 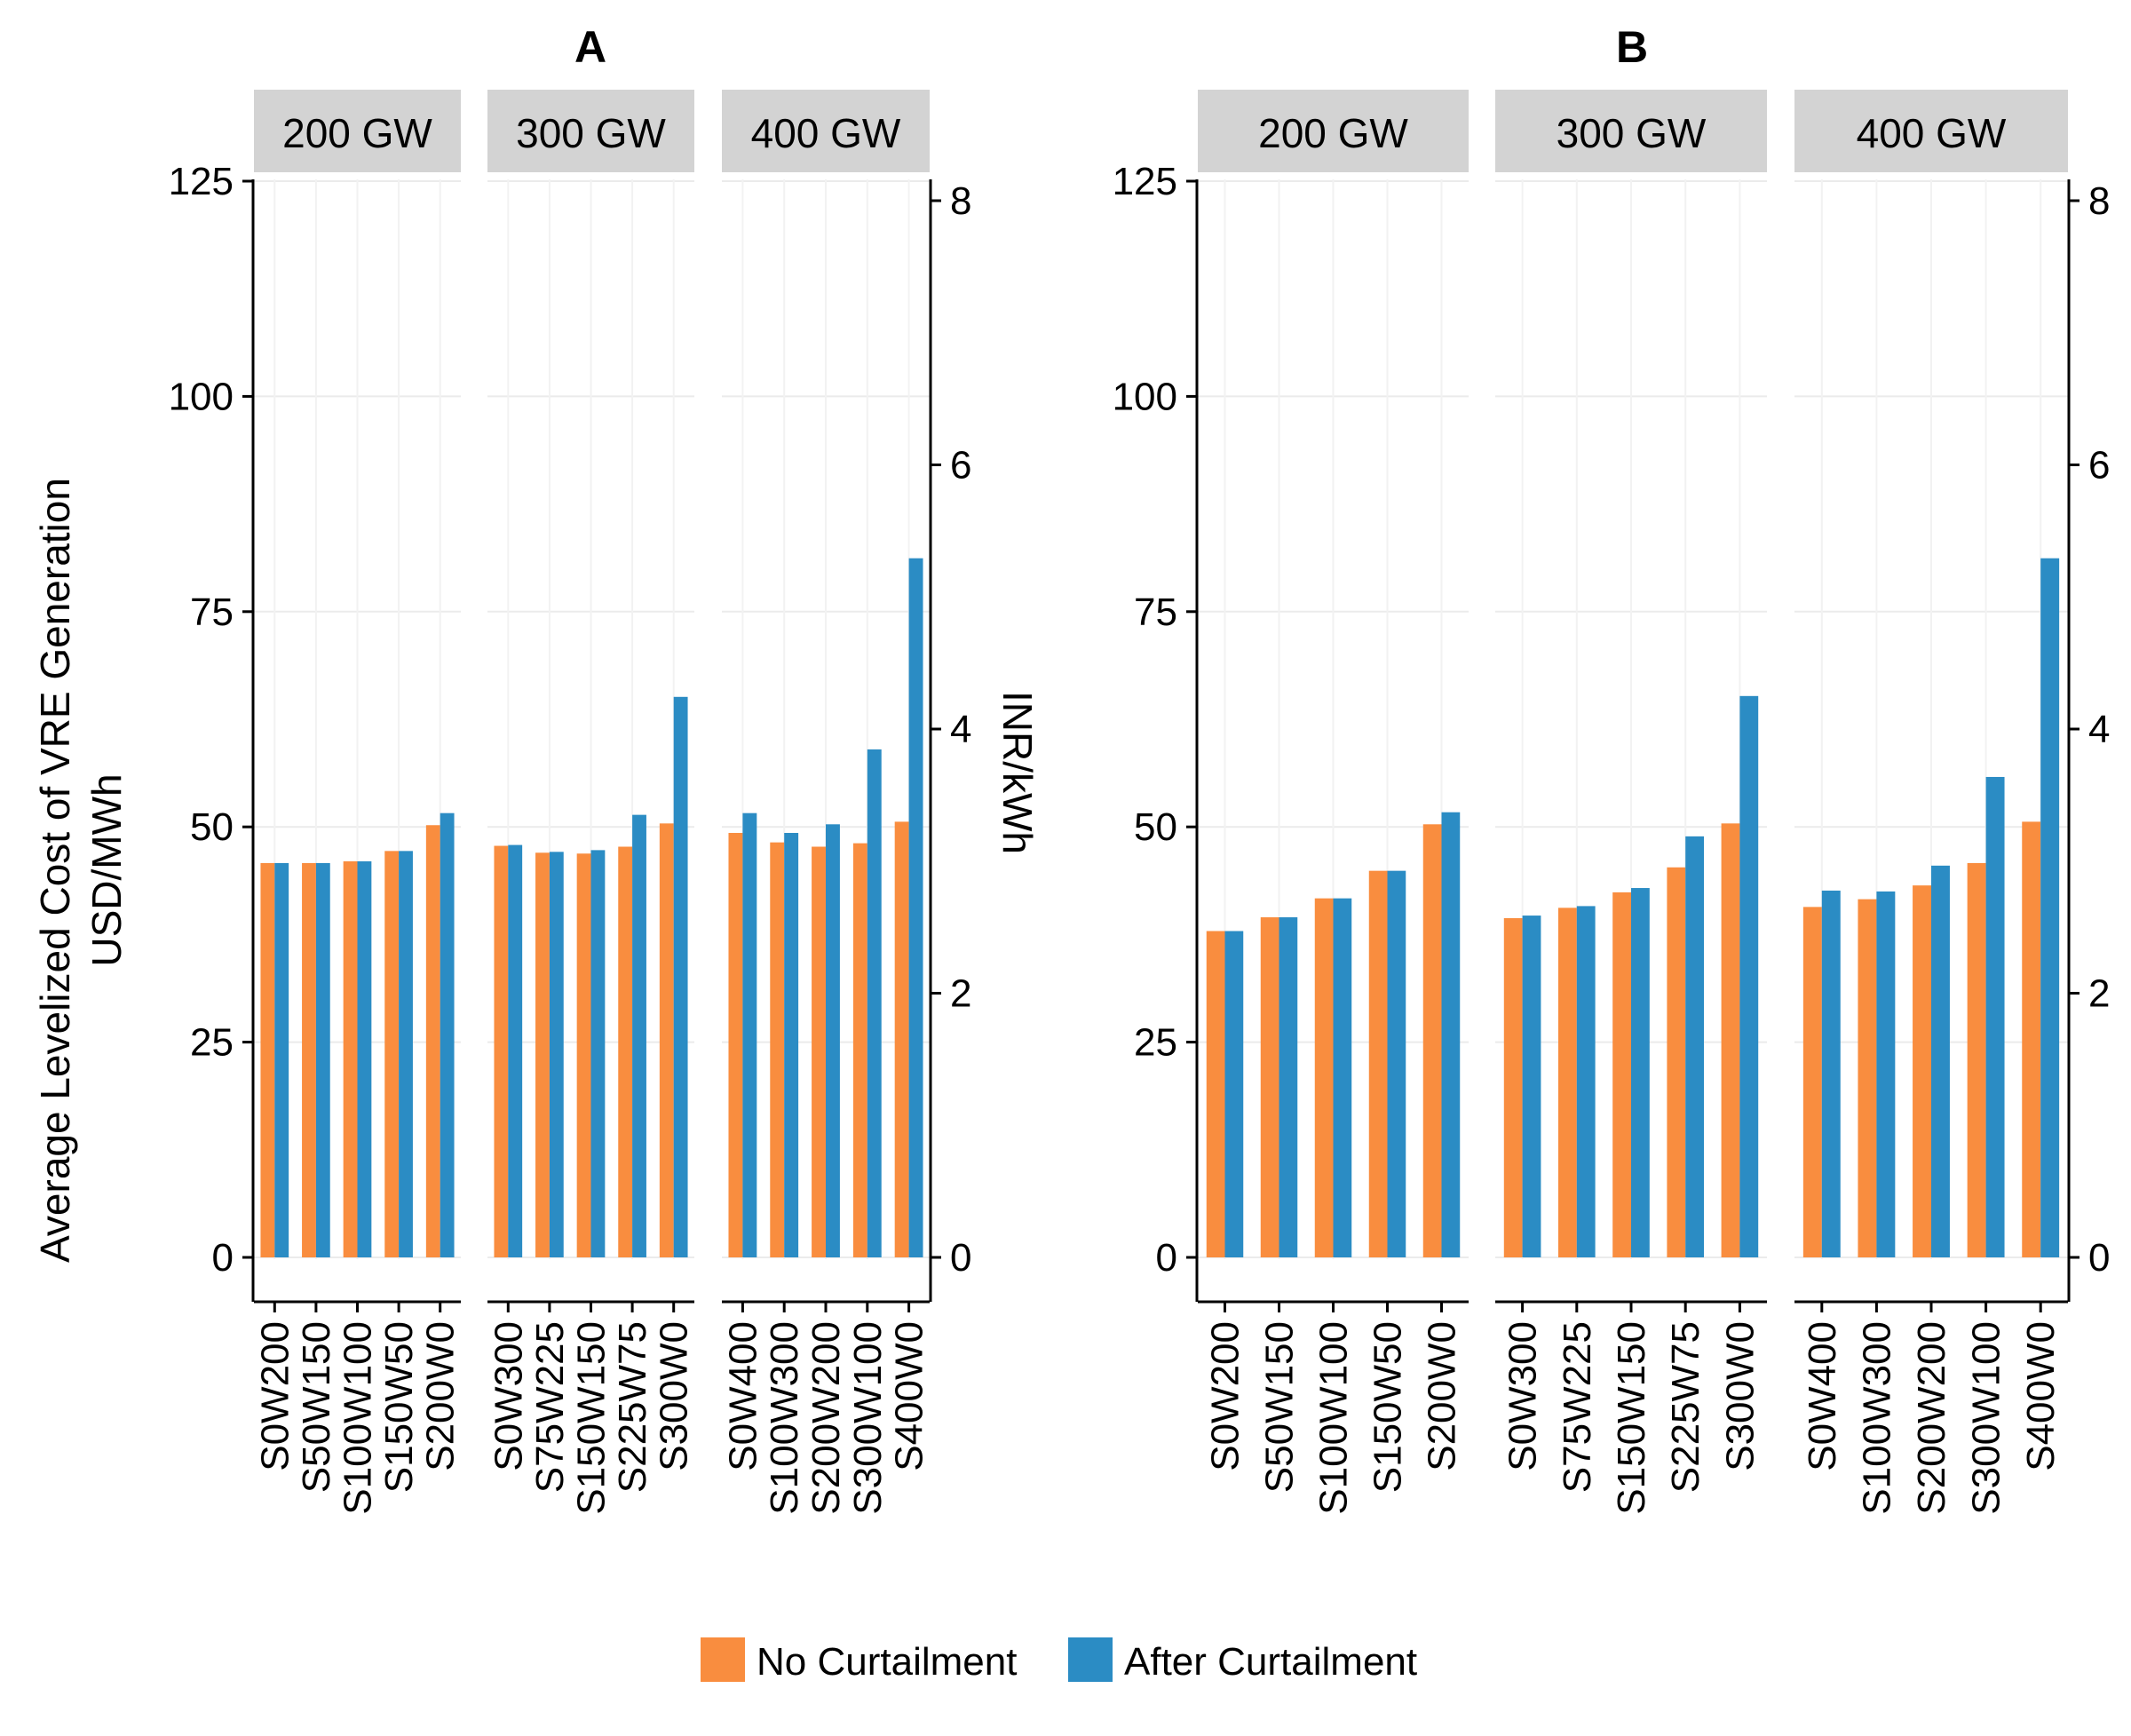 I want to click on facet-label: 400 GW, so click(x=826, y=133).